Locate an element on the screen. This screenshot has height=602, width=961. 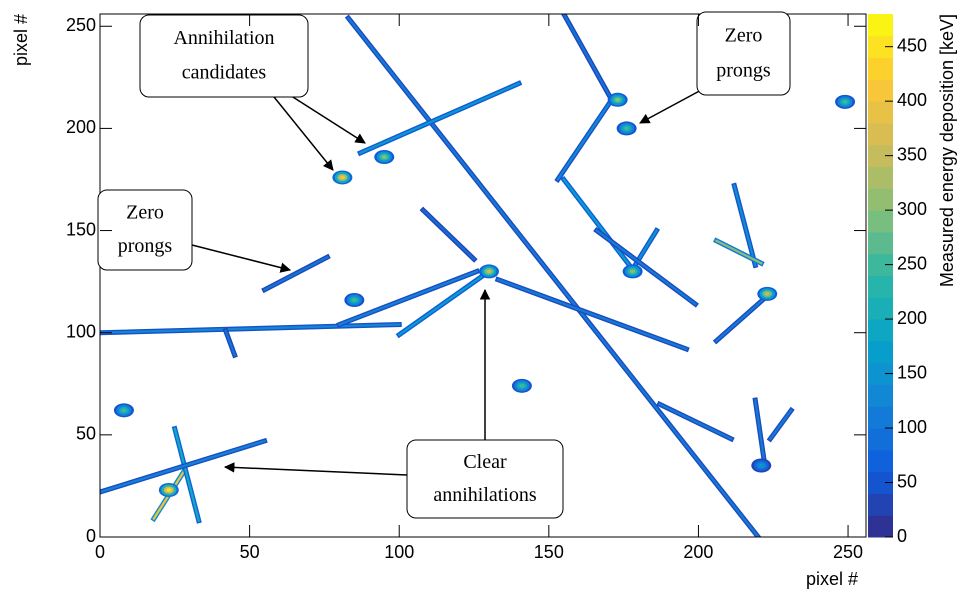
x-tick-label: 0 is located at coordinates (100, 552).